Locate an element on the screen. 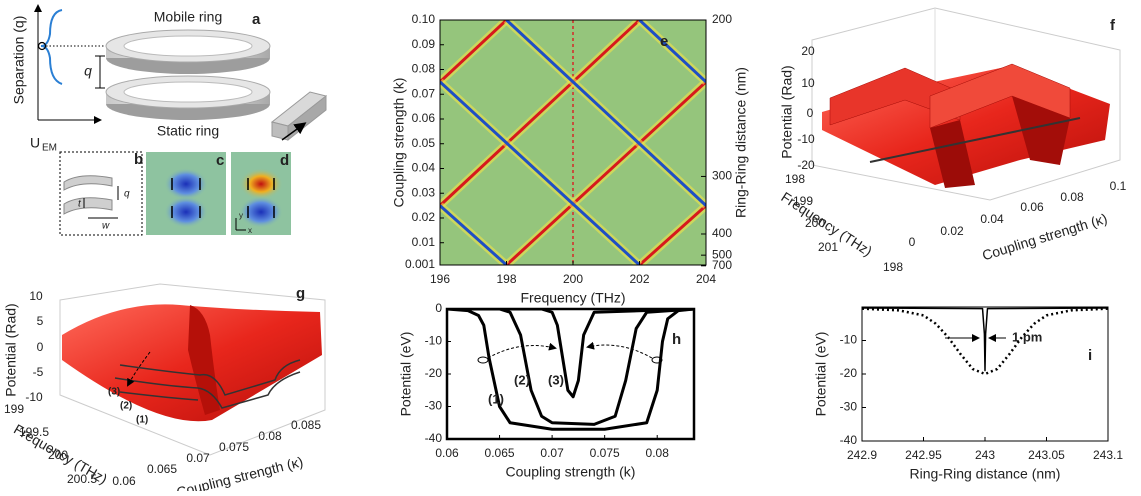  x-tick-label: 0.08 is located at coordinates (658, 453).